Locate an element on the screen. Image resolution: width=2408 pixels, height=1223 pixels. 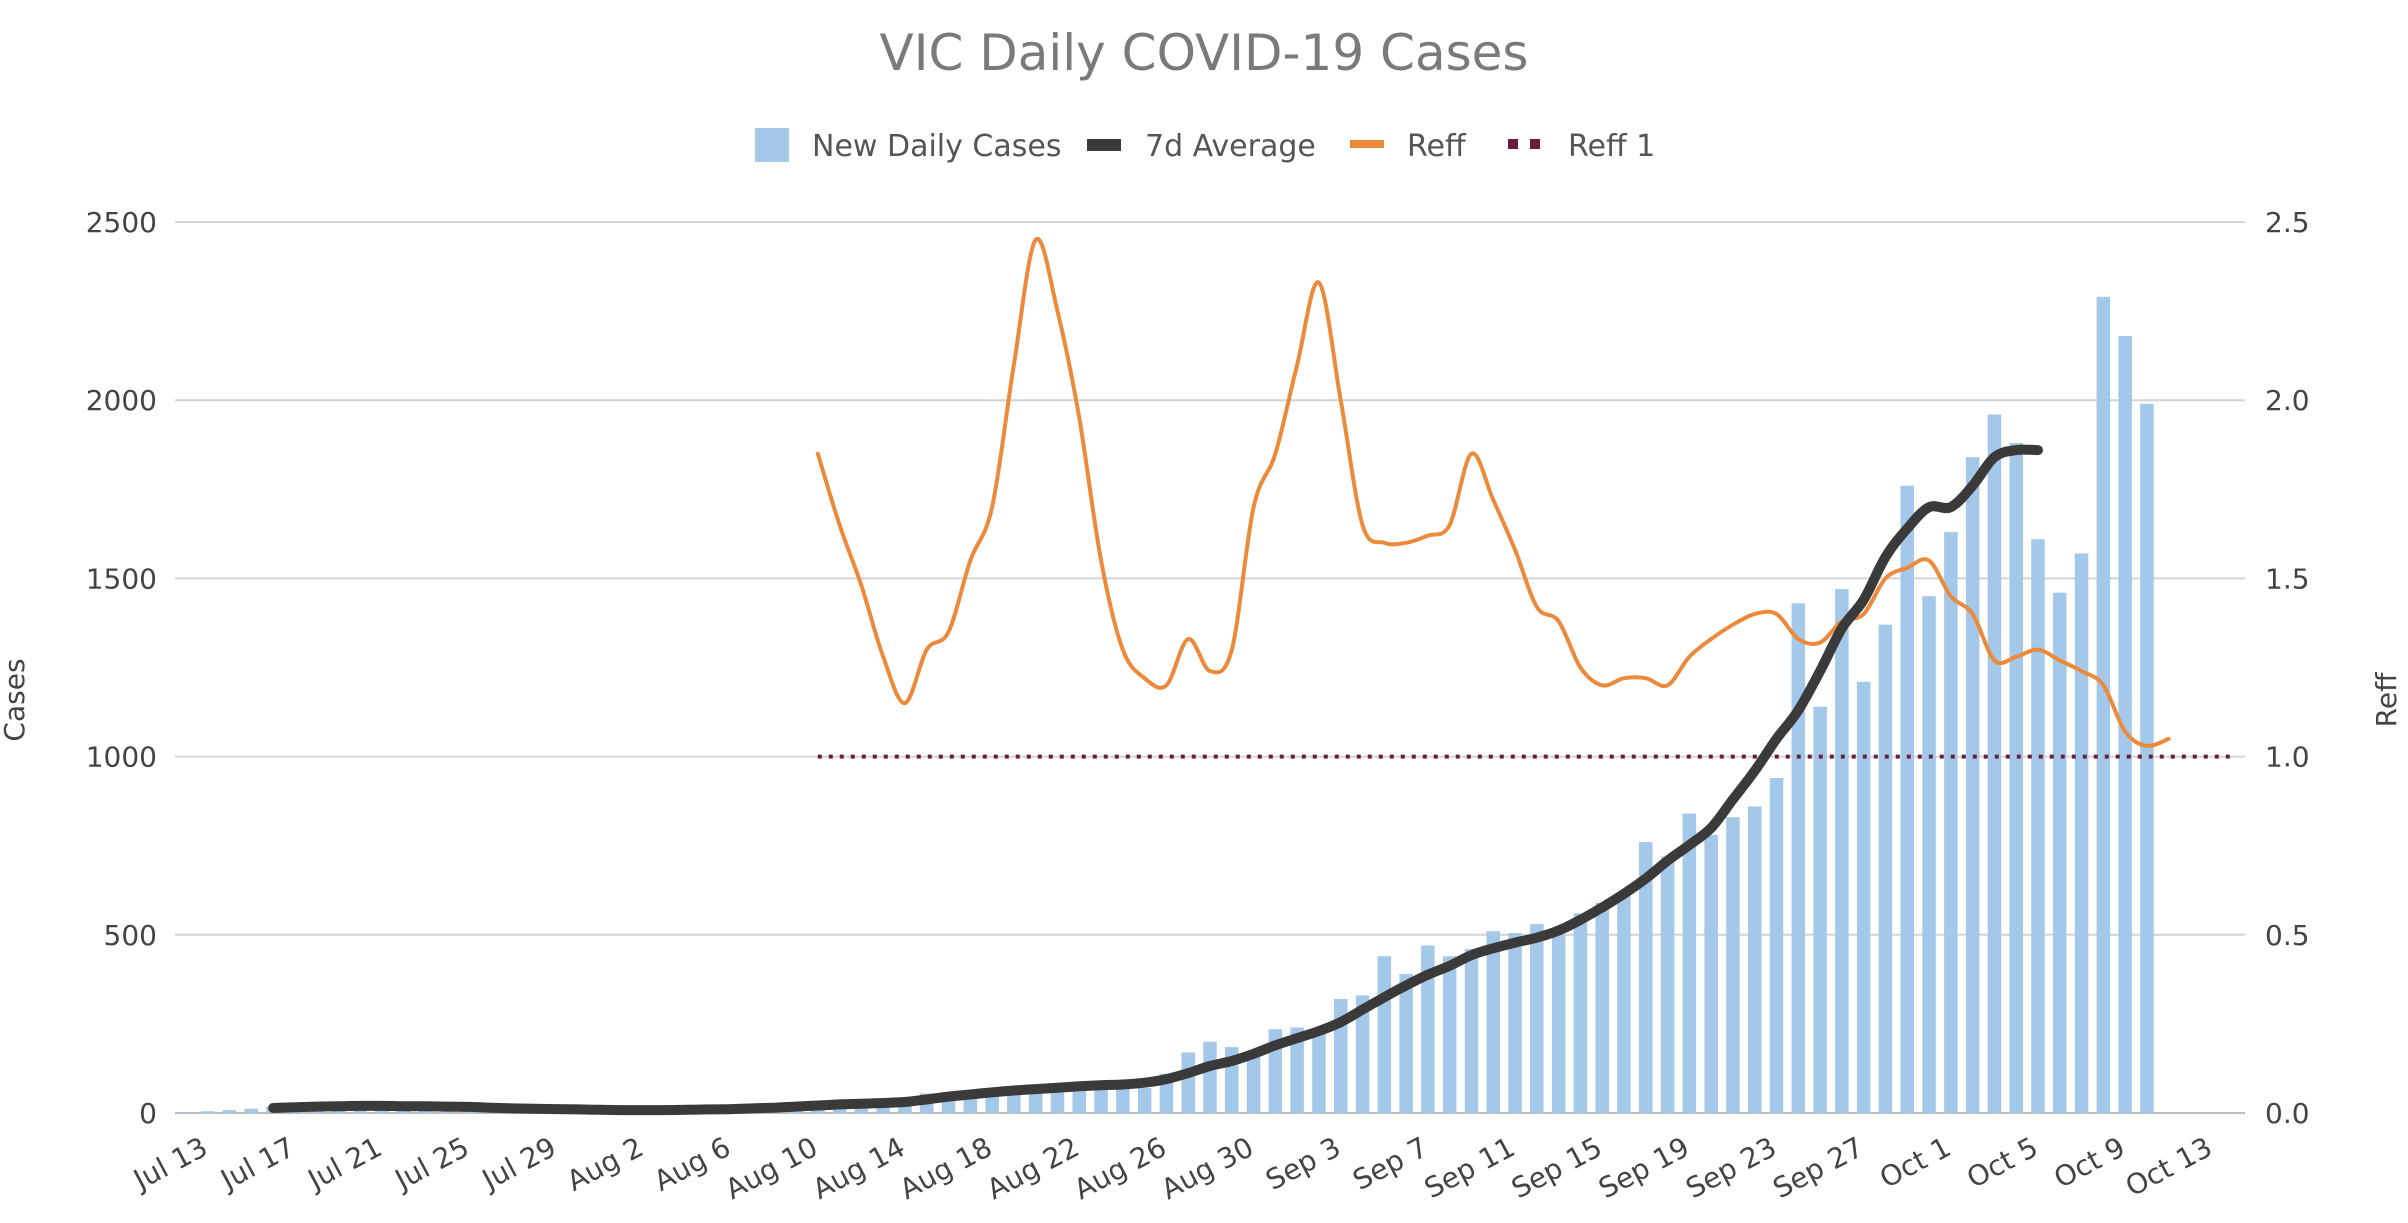
x-tick-label: Aug 6 is located at coordinates (692, 1163).